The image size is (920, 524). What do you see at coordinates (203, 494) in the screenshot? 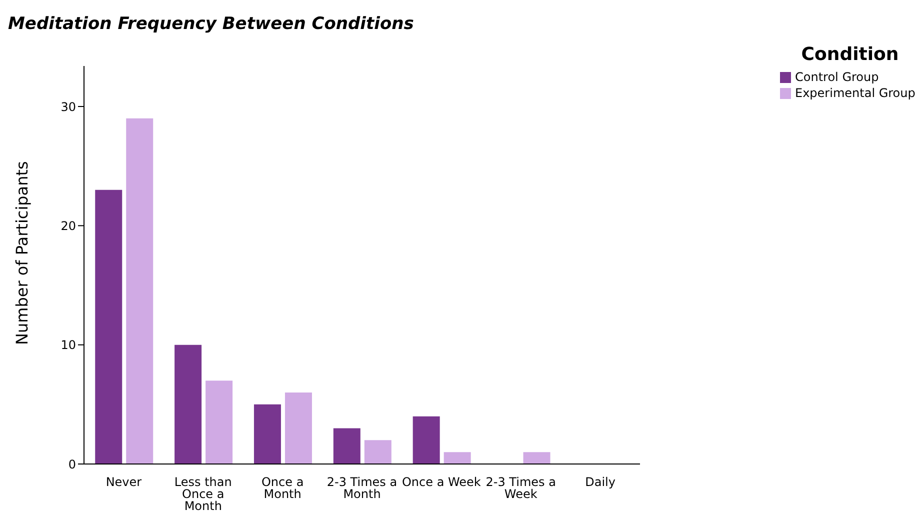
I see `x-tick-label: Less than Once a Month` at bounding box center [203, 494].